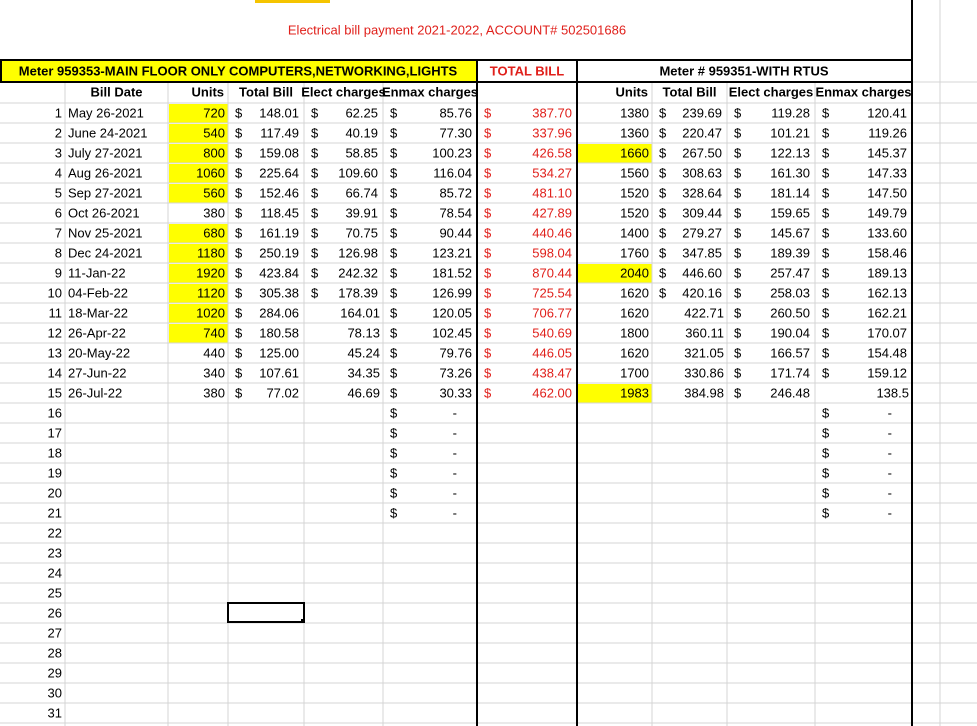 The width and height of the screenshot is (977, 726). Describe the element at coordinates (58, 192) in the screenshot. I see `row-number: 5` at that location.